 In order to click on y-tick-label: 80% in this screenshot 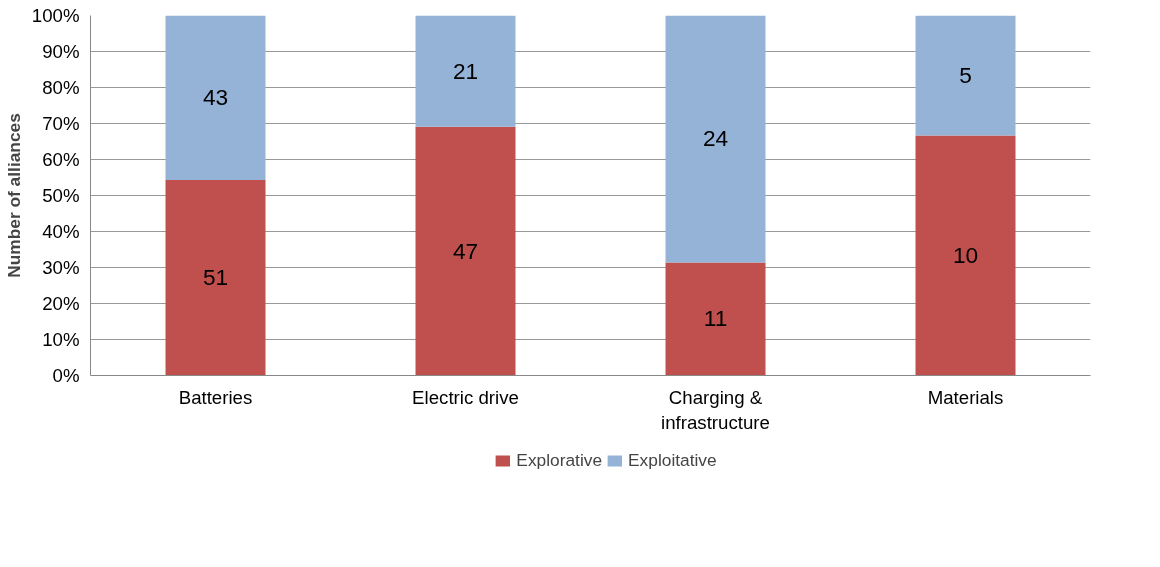, I will do `click(61, 87)`.